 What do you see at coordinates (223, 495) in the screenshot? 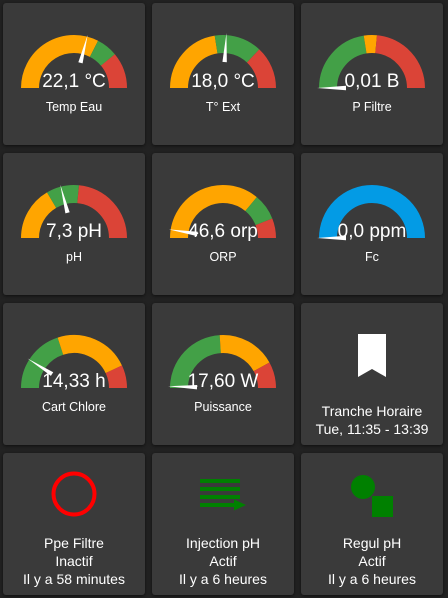
I see `injection-lines-icon` at bounding box center [223, 495].